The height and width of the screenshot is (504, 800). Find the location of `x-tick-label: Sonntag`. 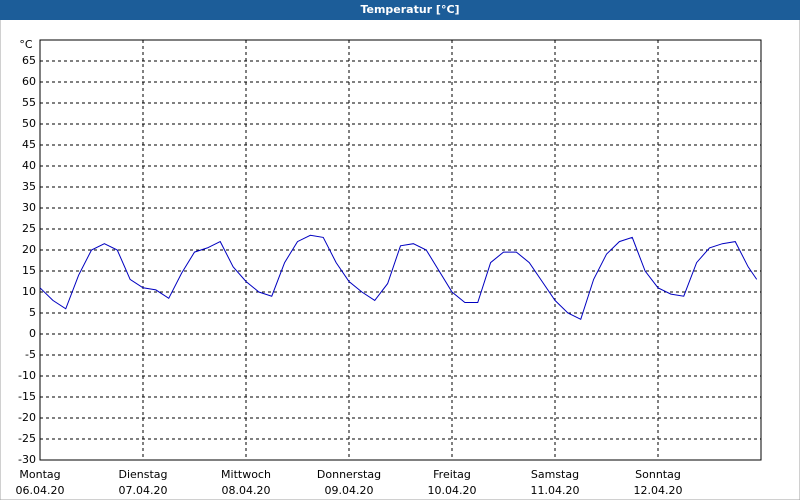

x-tick-label: Sonntag is located at coordinates (658, 474).